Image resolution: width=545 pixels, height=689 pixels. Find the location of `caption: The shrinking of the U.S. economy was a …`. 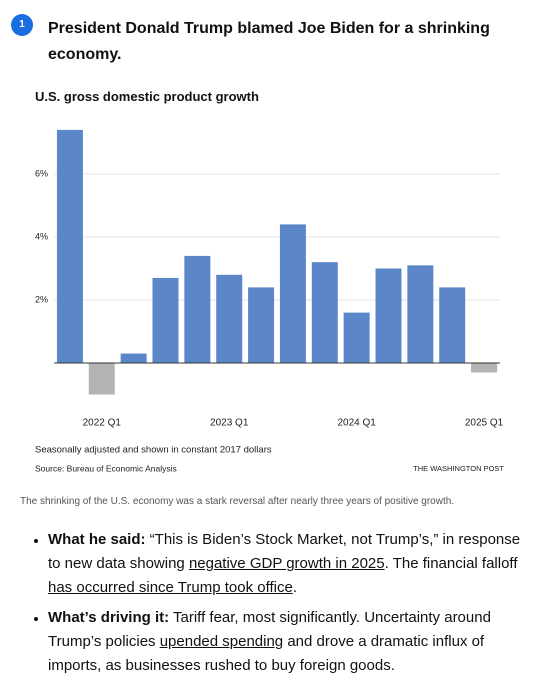

caption: The shrinking of the U.S. economy was a … is located at coordinates (237, 501).